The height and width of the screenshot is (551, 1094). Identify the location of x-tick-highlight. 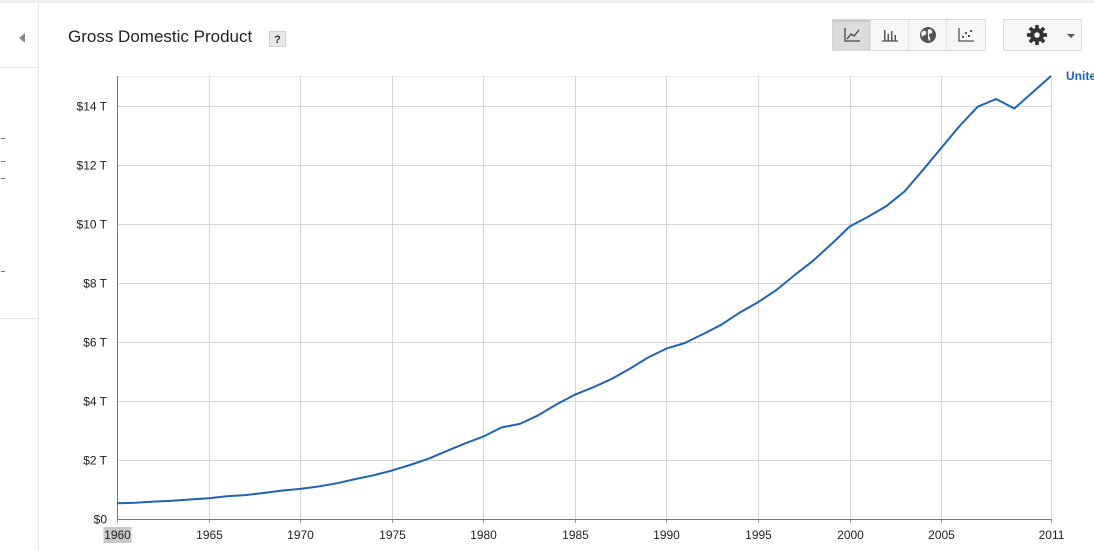
(117, 535).